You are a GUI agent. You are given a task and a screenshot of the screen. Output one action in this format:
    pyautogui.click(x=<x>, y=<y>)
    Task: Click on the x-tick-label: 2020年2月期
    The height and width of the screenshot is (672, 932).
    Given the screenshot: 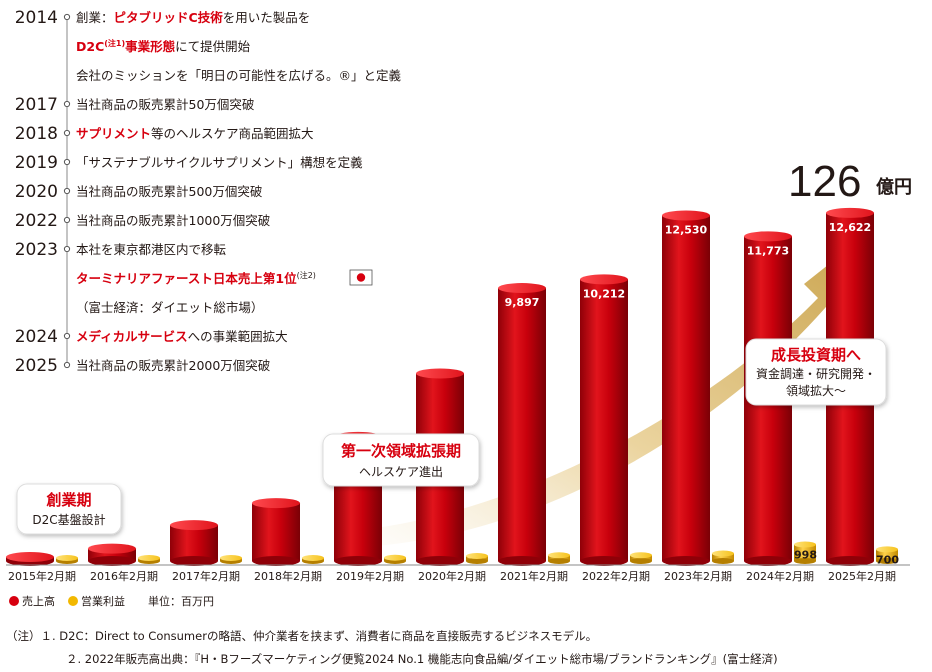 What is the action you would take?
    pyautogui.click(x=452, y=576)
    